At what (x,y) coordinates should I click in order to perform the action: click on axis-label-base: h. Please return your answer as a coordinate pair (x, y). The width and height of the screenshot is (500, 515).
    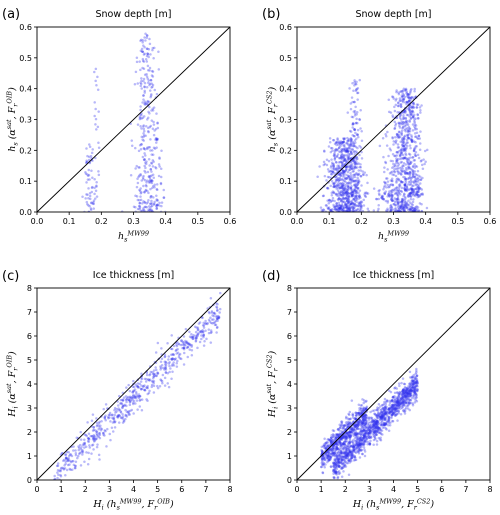
    Looking at the image, I should click on (121, 236).